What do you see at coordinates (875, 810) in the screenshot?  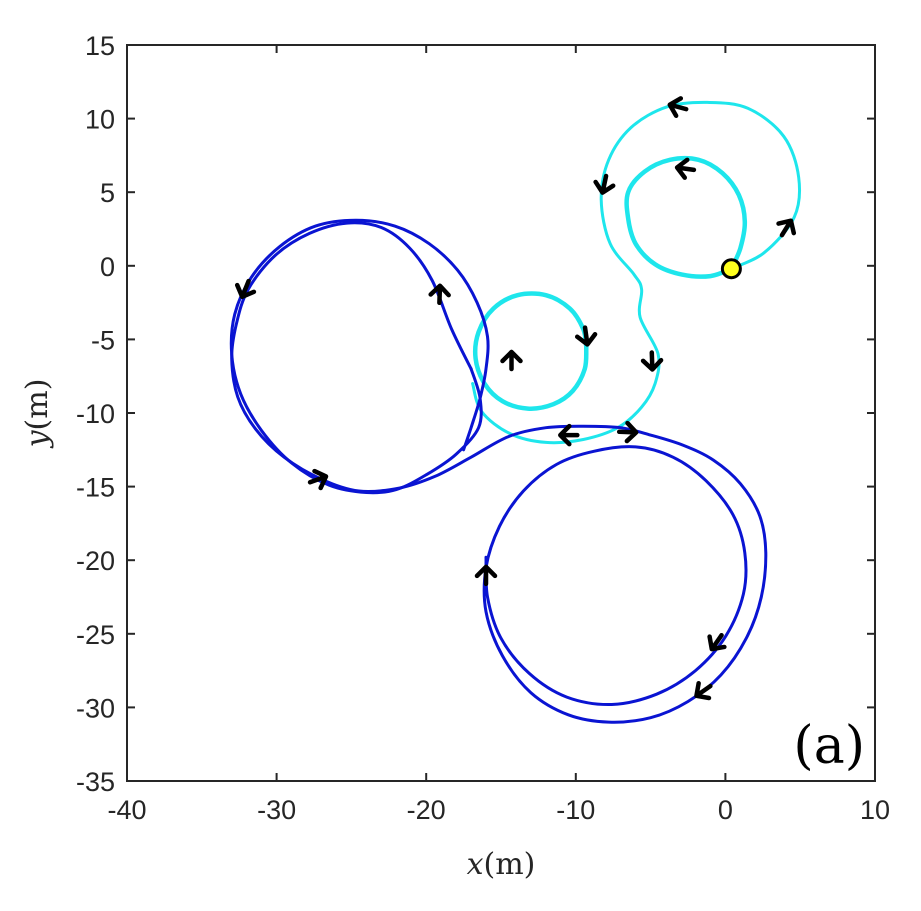 I see `x-tick-label: 10` at bounding box center [875, 810].